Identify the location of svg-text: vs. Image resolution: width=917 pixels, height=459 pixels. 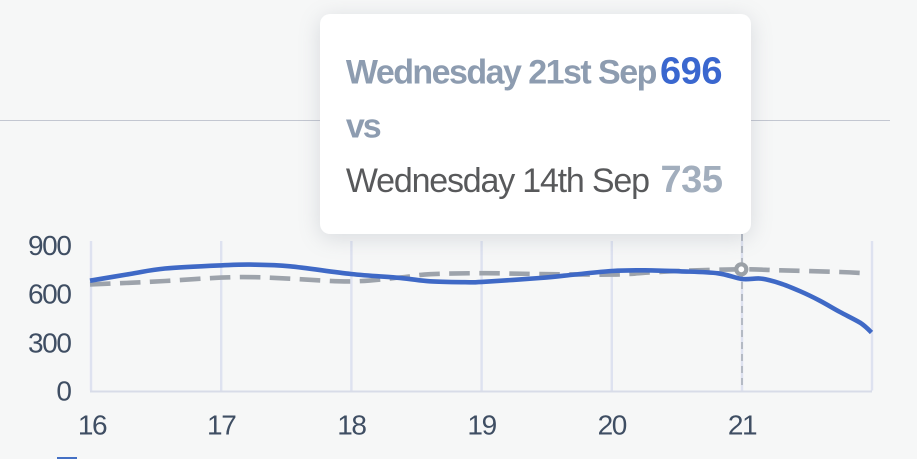
(363, 127).